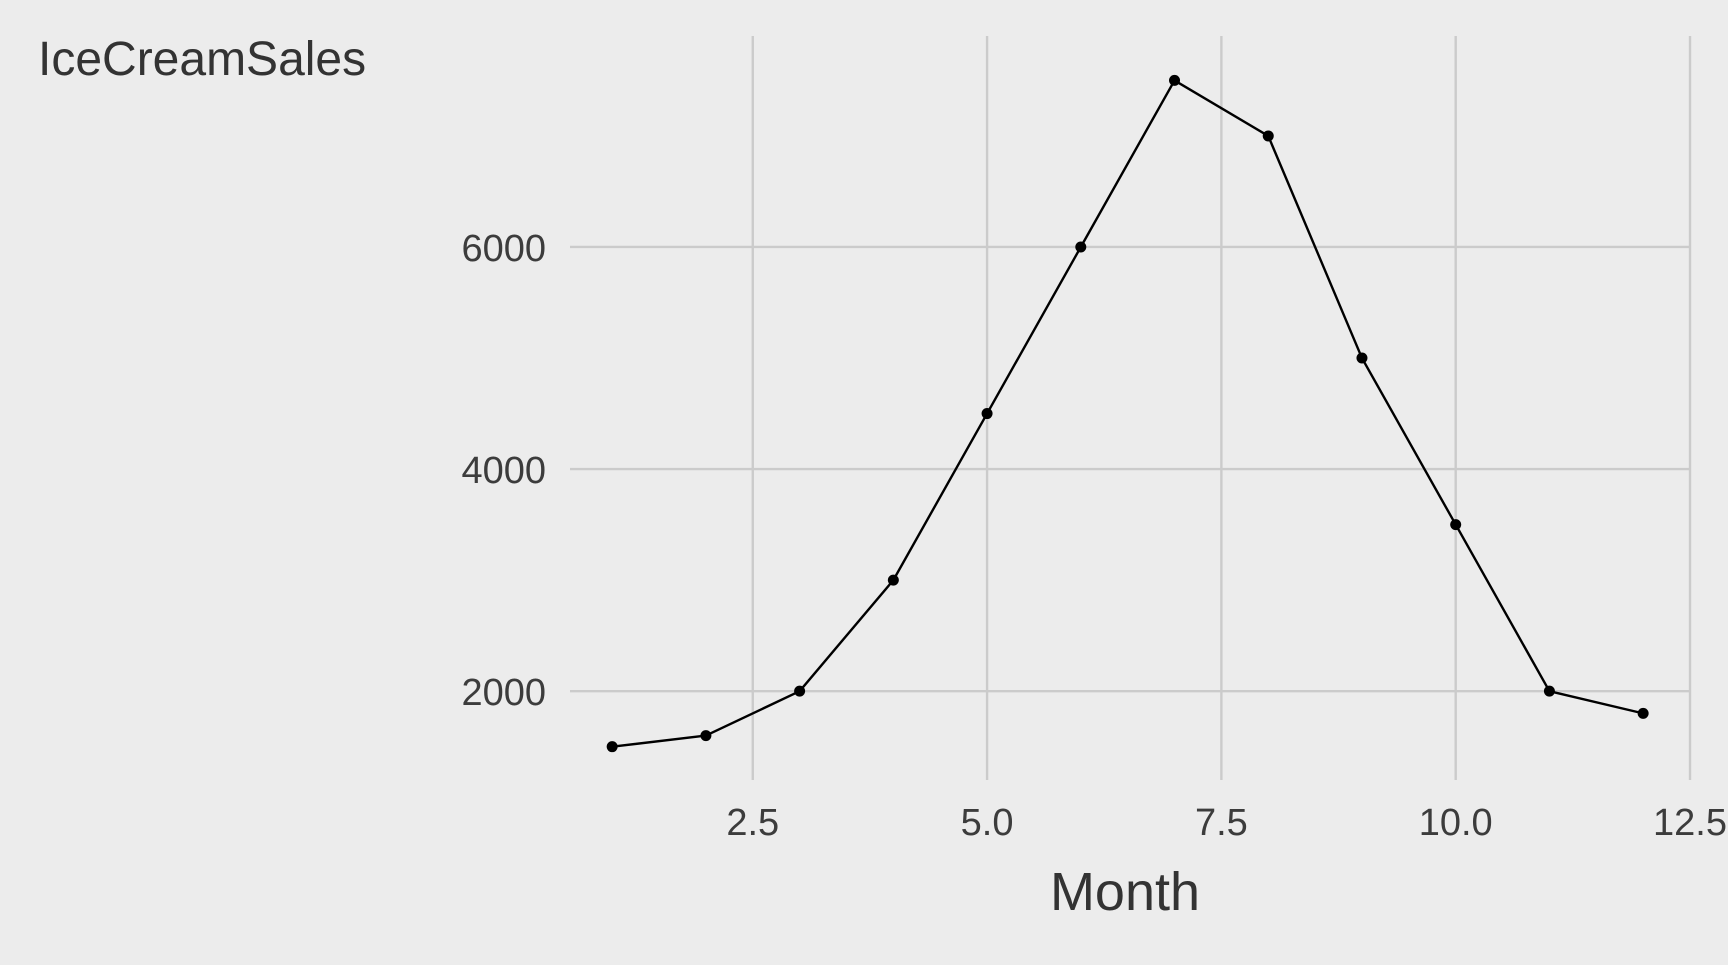 The height and width of the screenshot is (965, 1728). Describe the element at coordinates (1456, 823) in the screenshot. I see `x-tick-label: 10.0` at that location.